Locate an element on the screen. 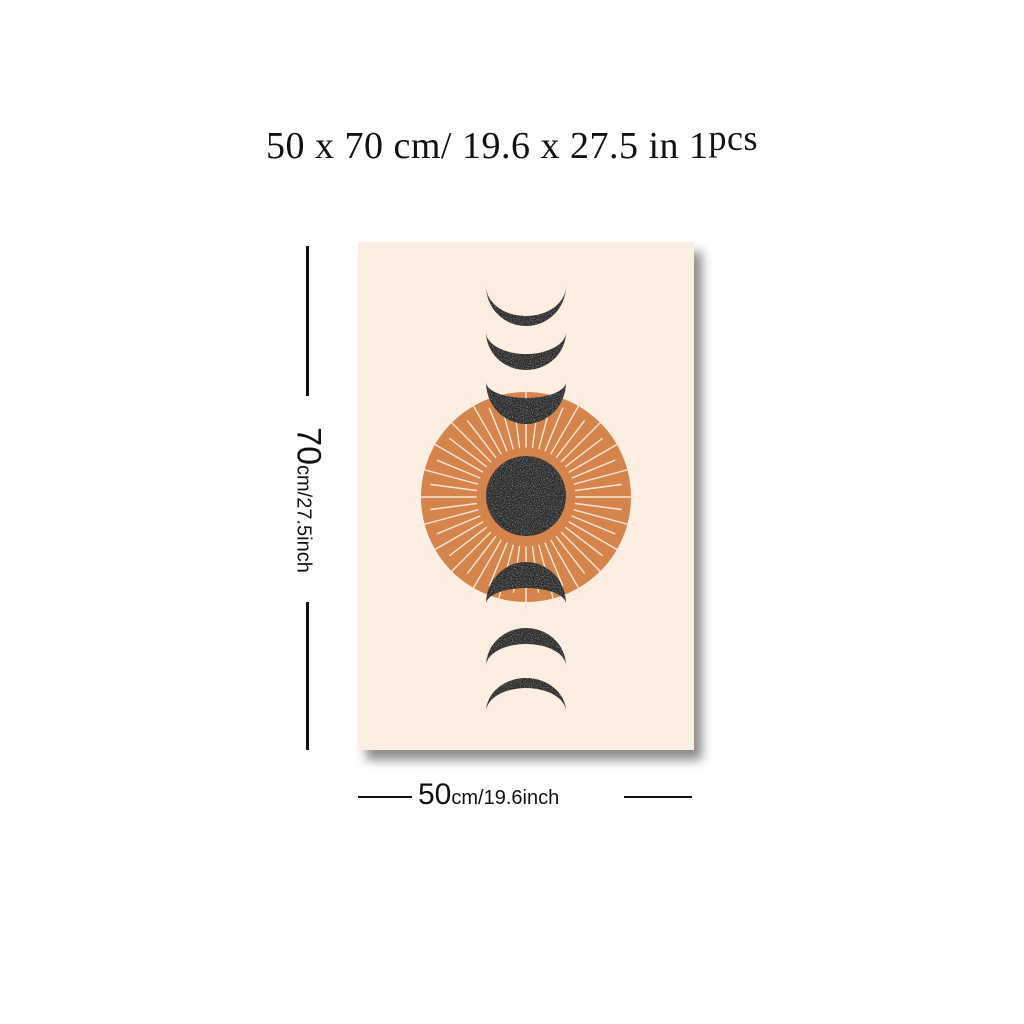  width-unit: cm/19.6inch is located at coordinates (505, 798).